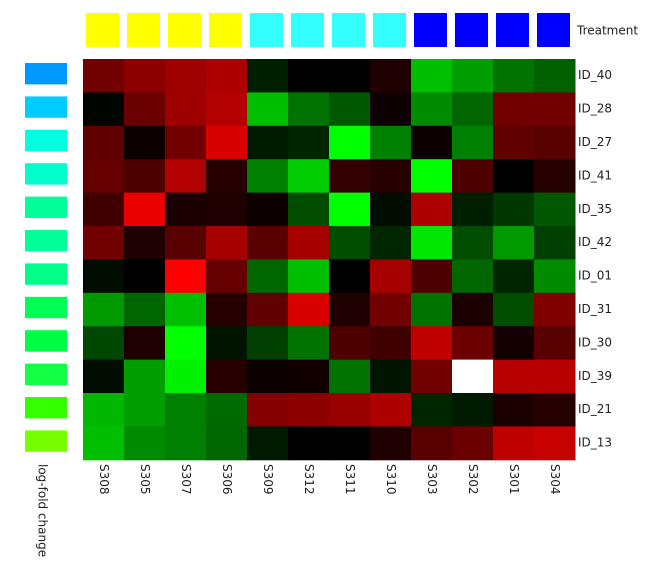 The height and width of the screenshot is (563, 650). Describe the element at coordinates (595, 142) in the screenshot. I see `row-label: ID_27` at that location.